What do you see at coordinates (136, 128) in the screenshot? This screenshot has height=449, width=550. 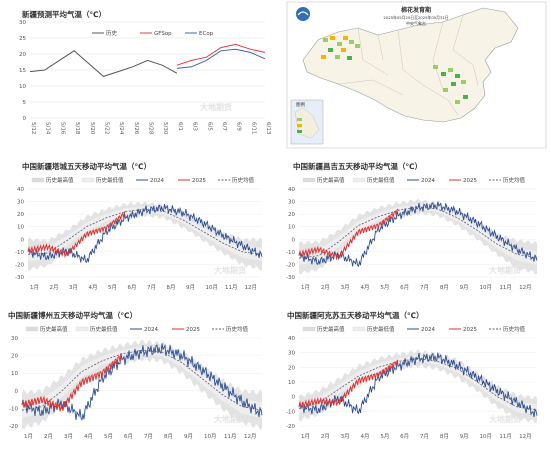 I see `x-tick-label: 5/26` at bounding box center [136, 128].